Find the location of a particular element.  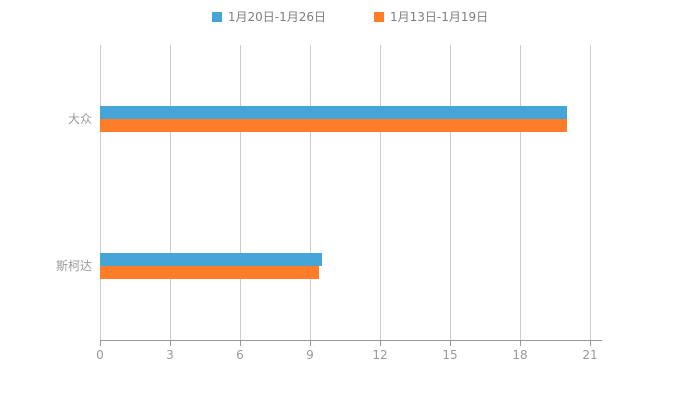

chart-legend: 1月20日-1月26日 1月13日-1月19日 is located at coordinates (350, 16).